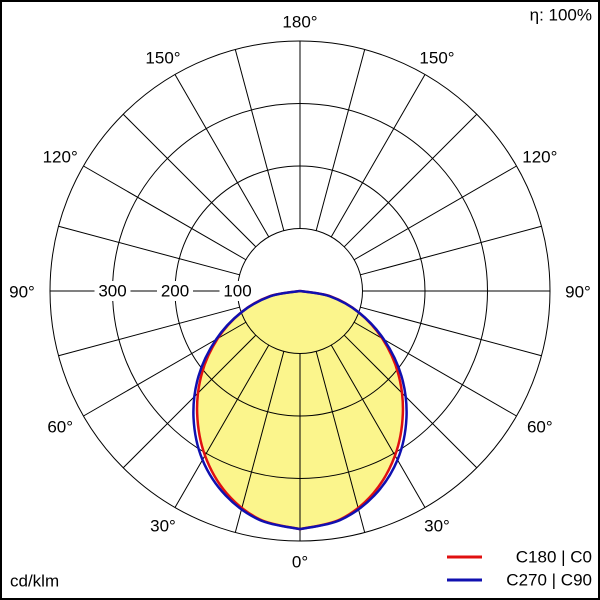  What do you see at coordinates (299, 21) in the screenshot?
I see `angle-label: 180°` at bounding box center [299, 21].